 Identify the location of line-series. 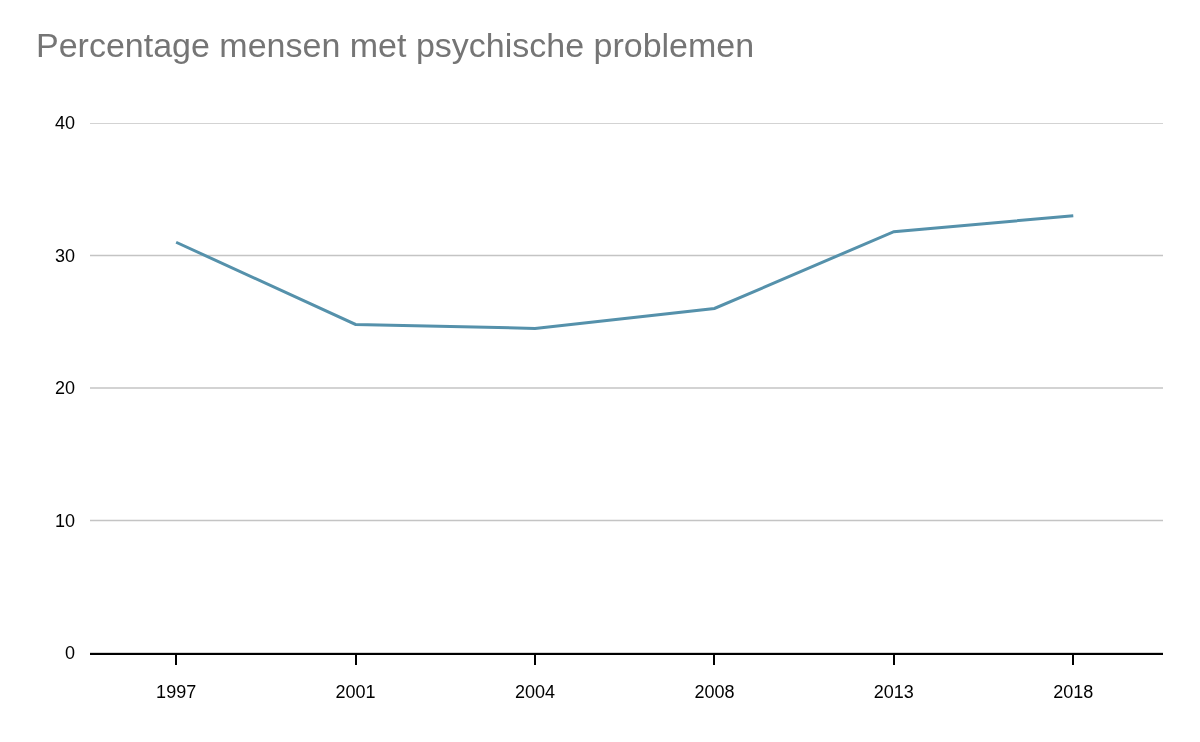
(624, 272).